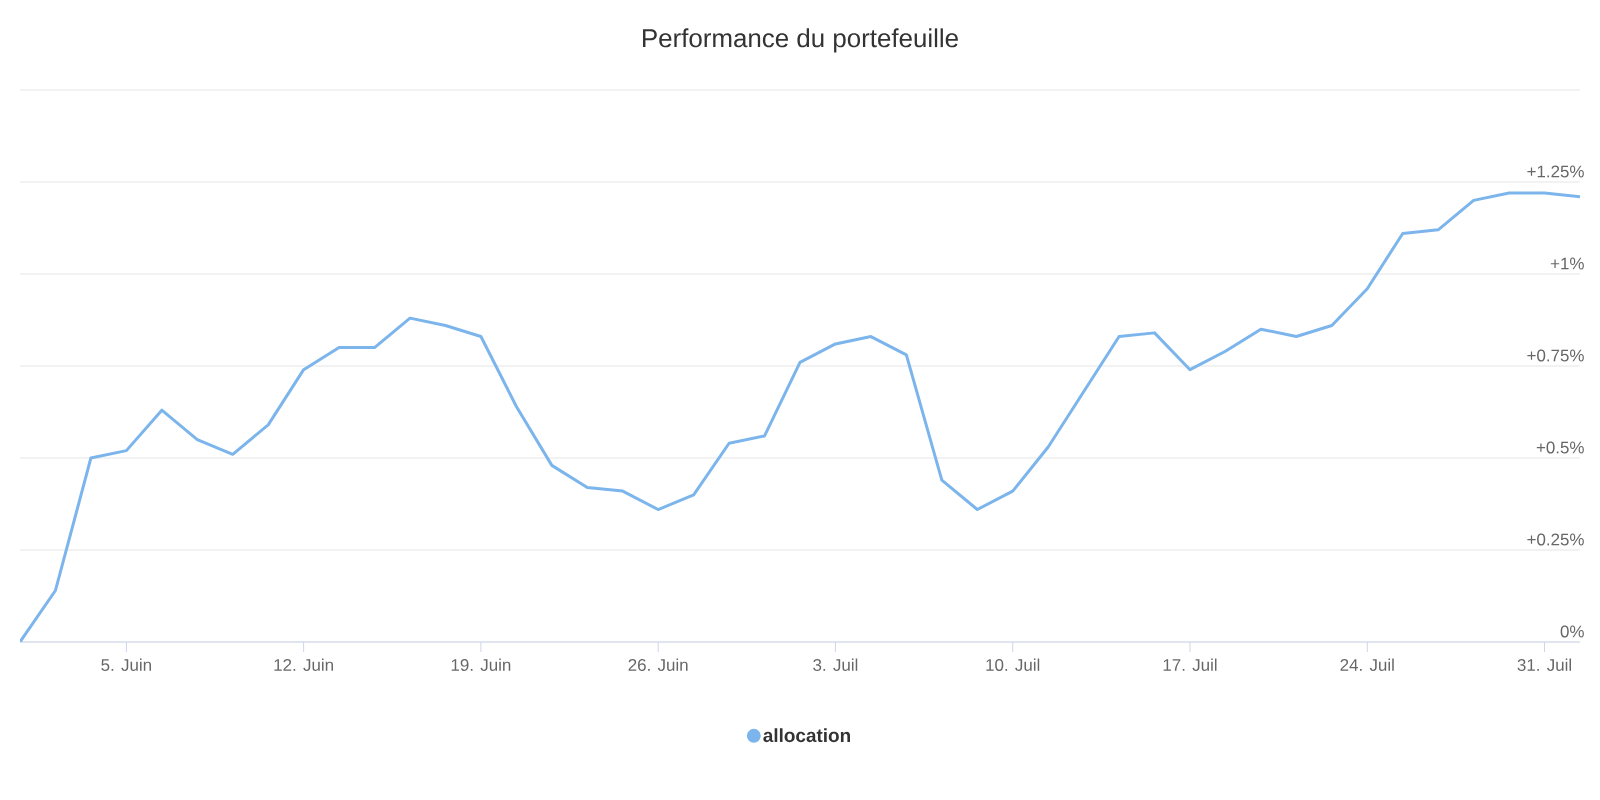 The image size is (1600, 800). Describe the element at coordinates (1560, 447) in the screenshot. I see `y-tick-label: +0.5%` at that location.